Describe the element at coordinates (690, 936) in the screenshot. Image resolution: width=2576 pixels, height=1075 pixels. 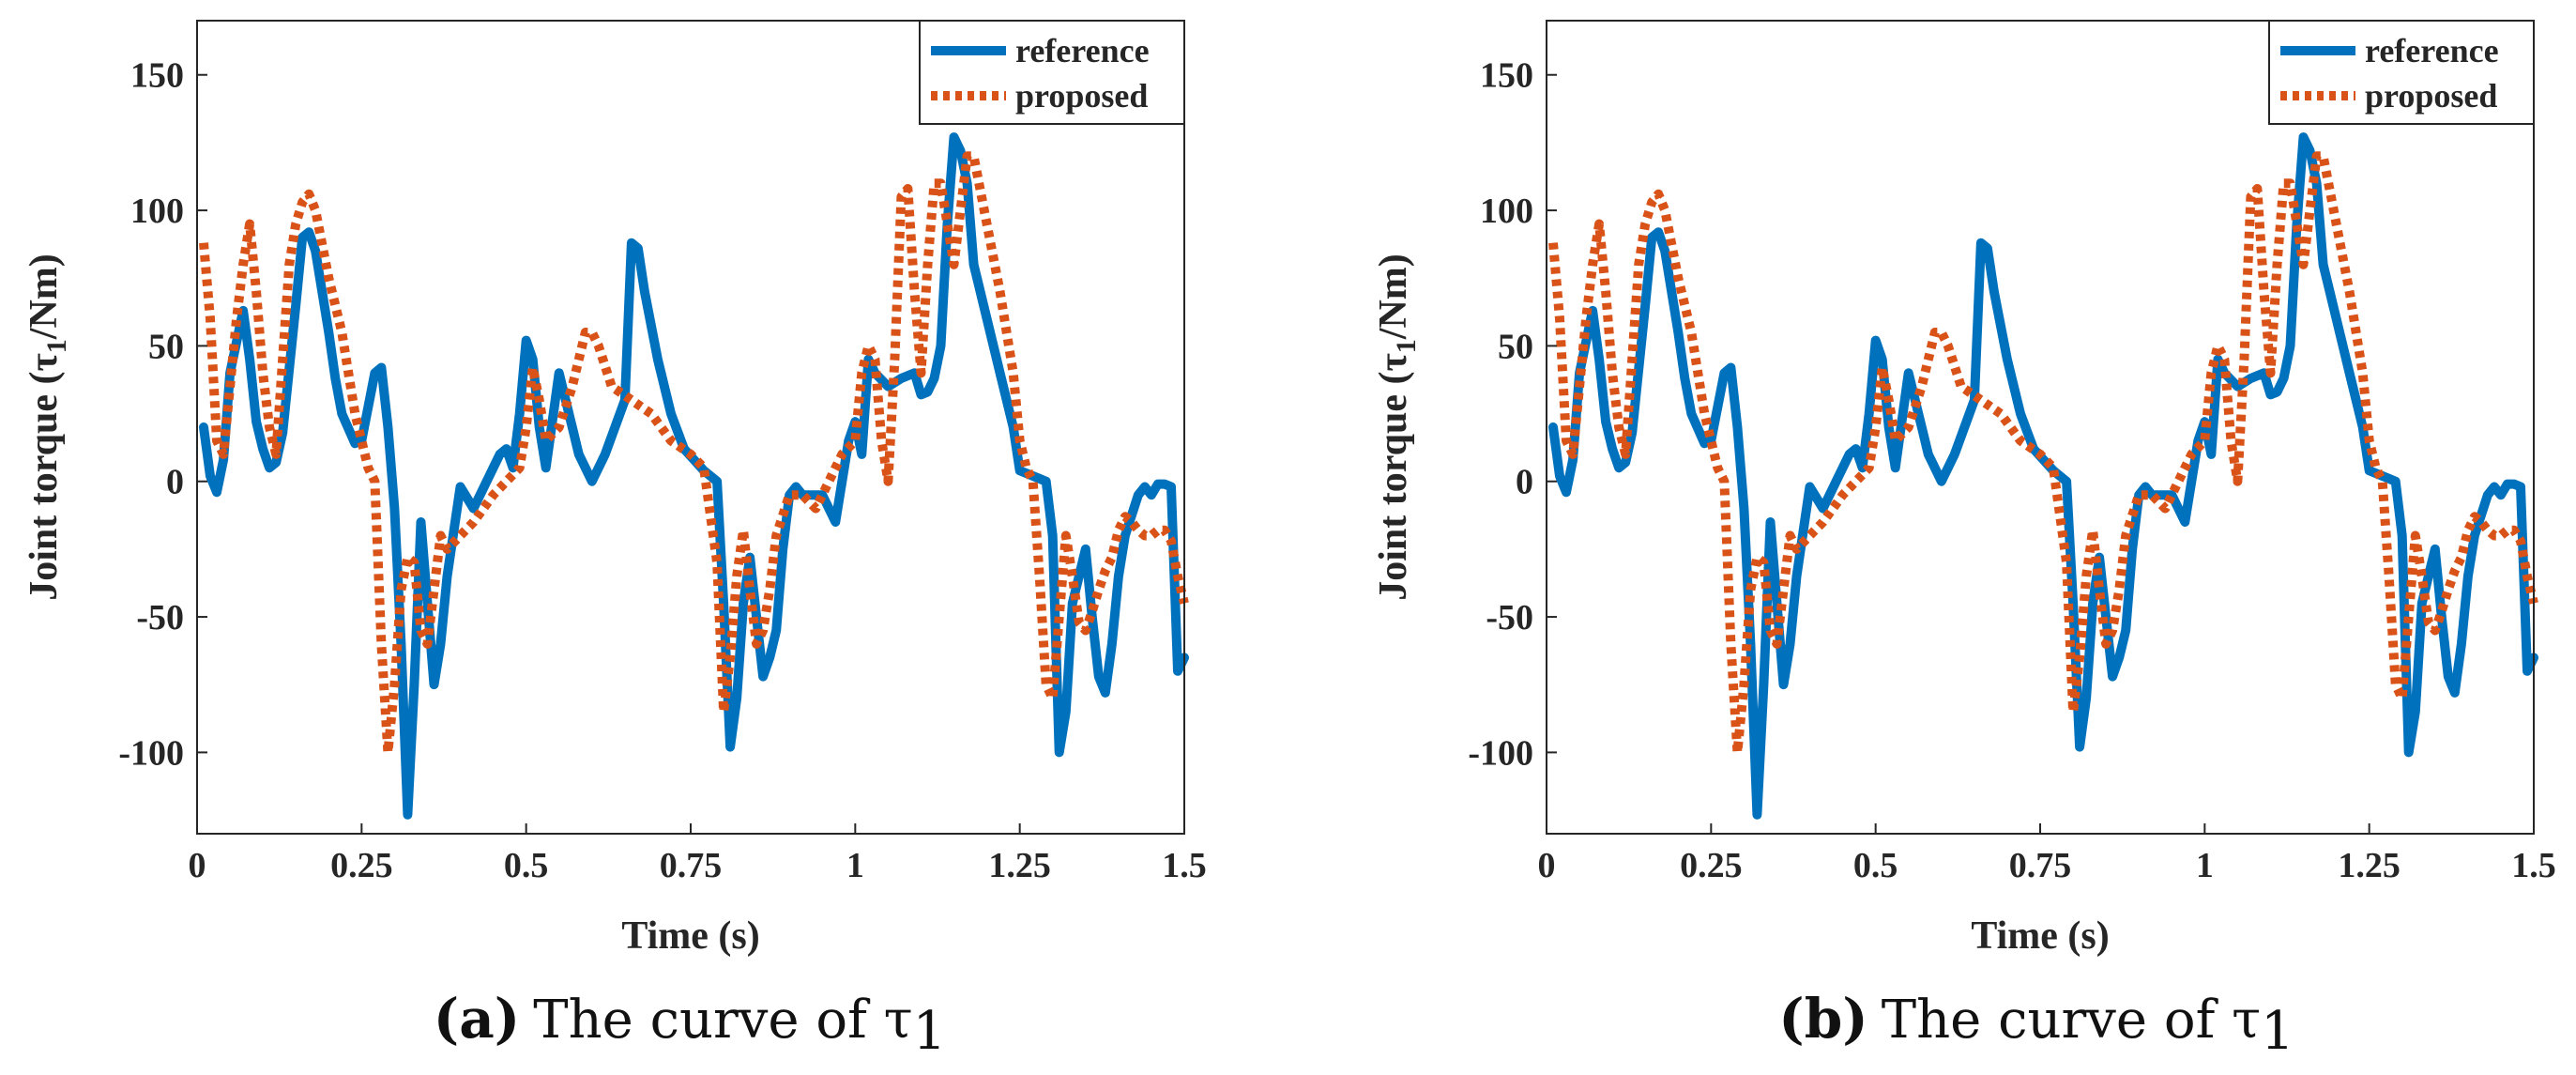
I see `xlabel-a: Time (s)` at that location.